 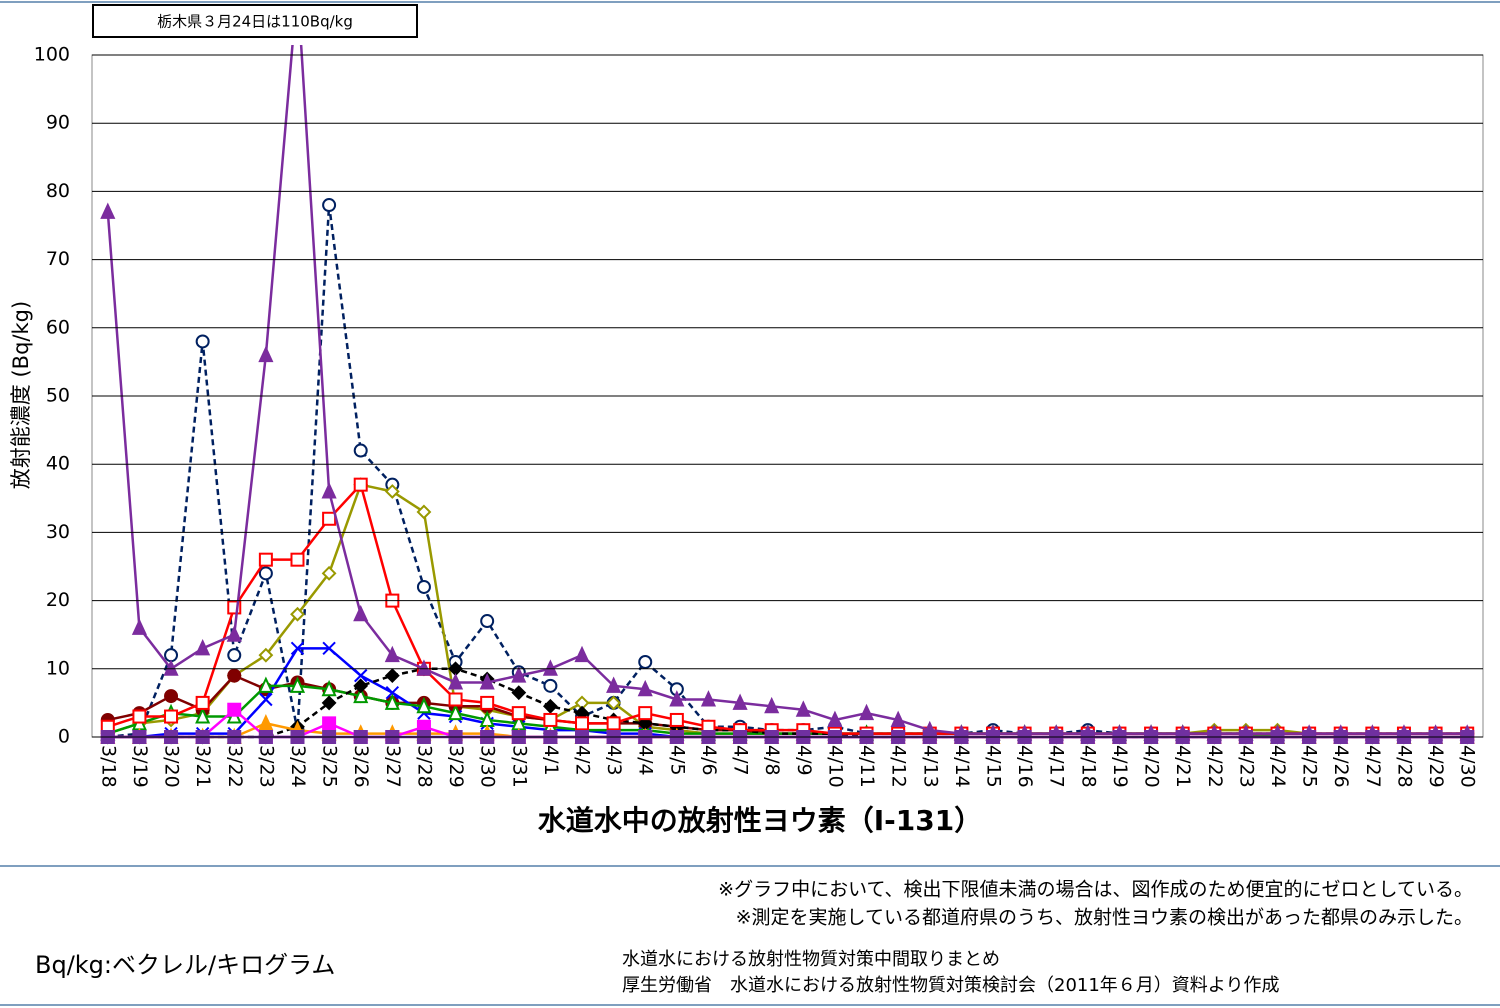 I want to click on x-tick-label: 4/13, so click(x=930, y=766).